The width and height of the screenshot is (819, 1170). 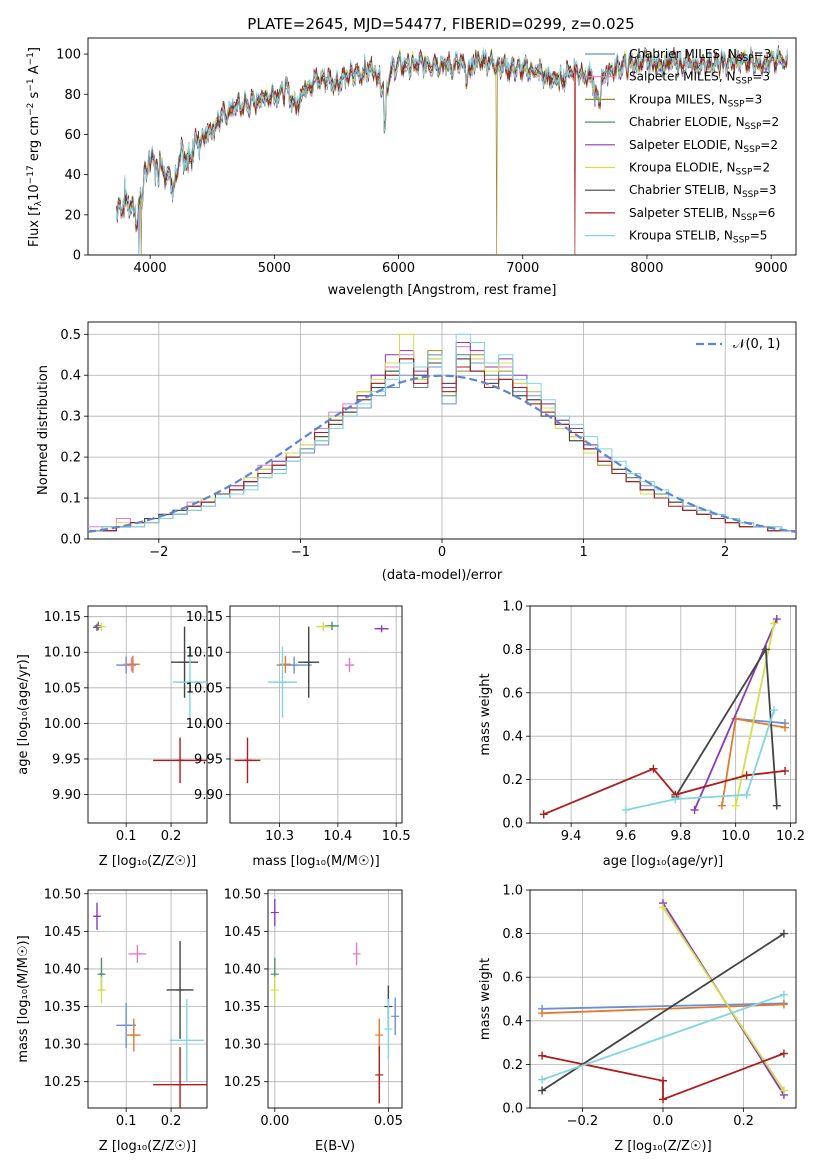 I want to click on x-axis-label: wavelength [Angstrom, rest frame], so click(x=442, y=290).